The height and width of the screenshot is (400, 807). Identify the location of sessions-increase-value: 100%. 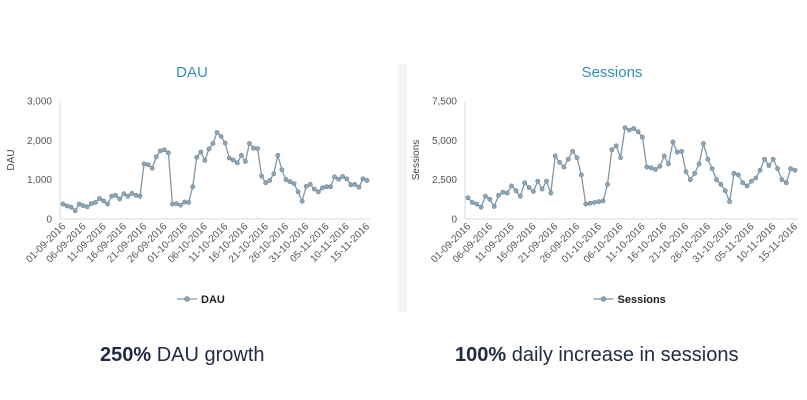
(481, 355).